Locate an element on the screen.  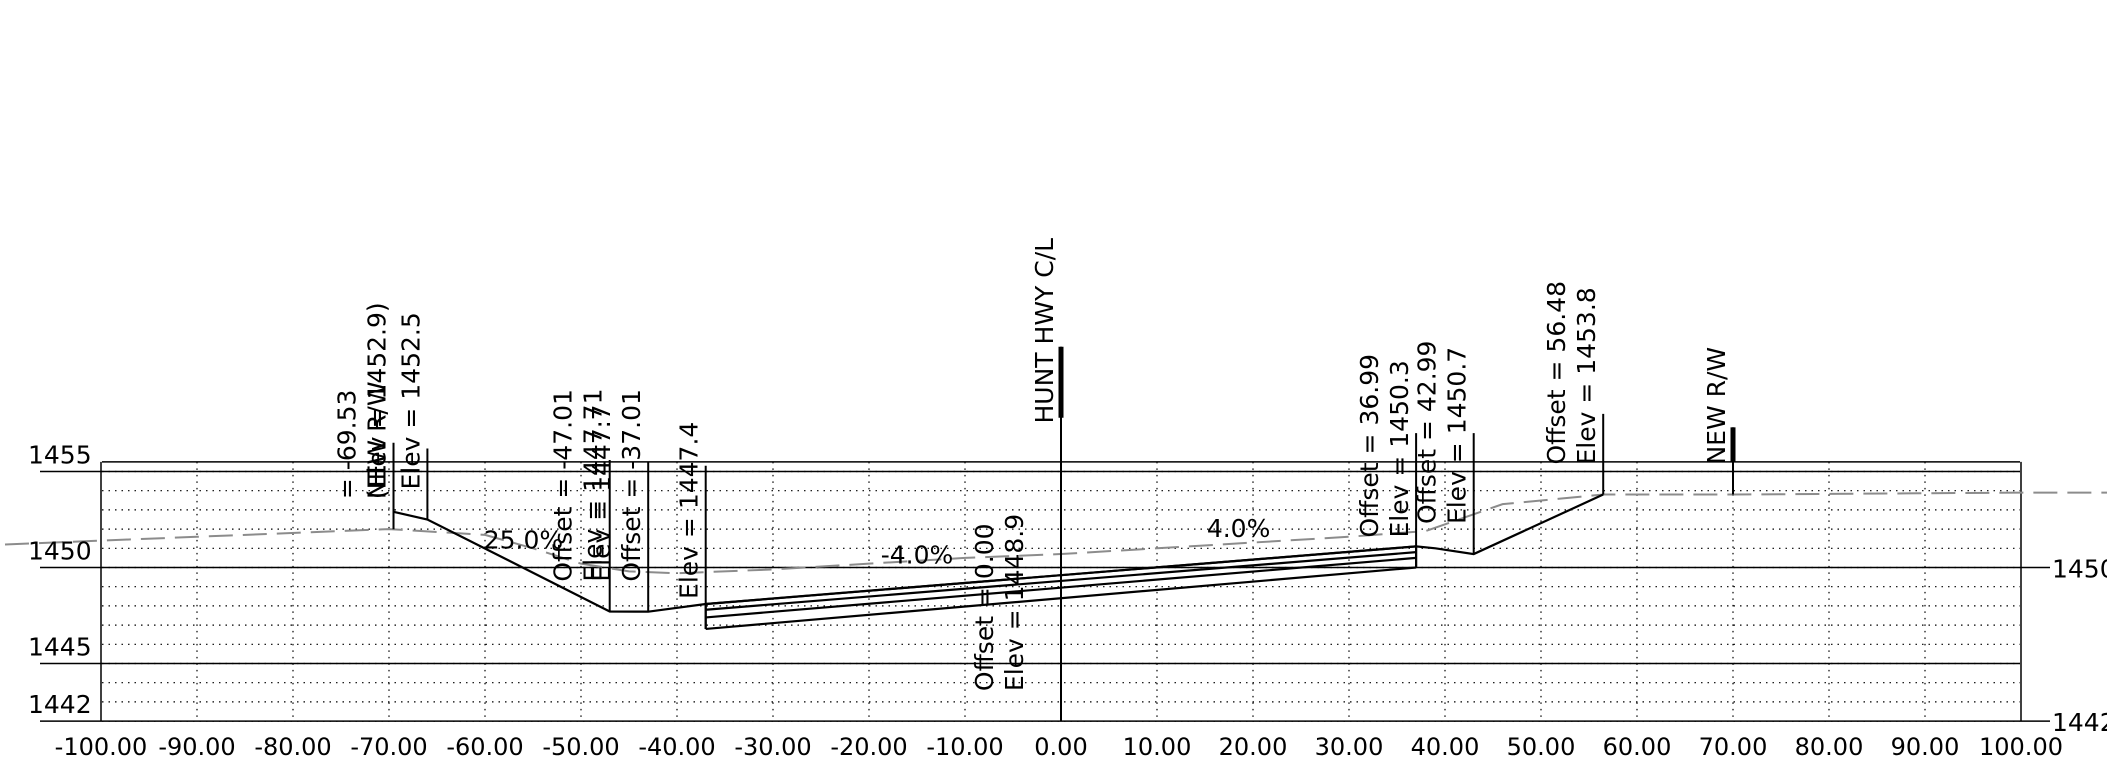
callout-label: Offset = 36.99 is located at coordinates (1369, 446).